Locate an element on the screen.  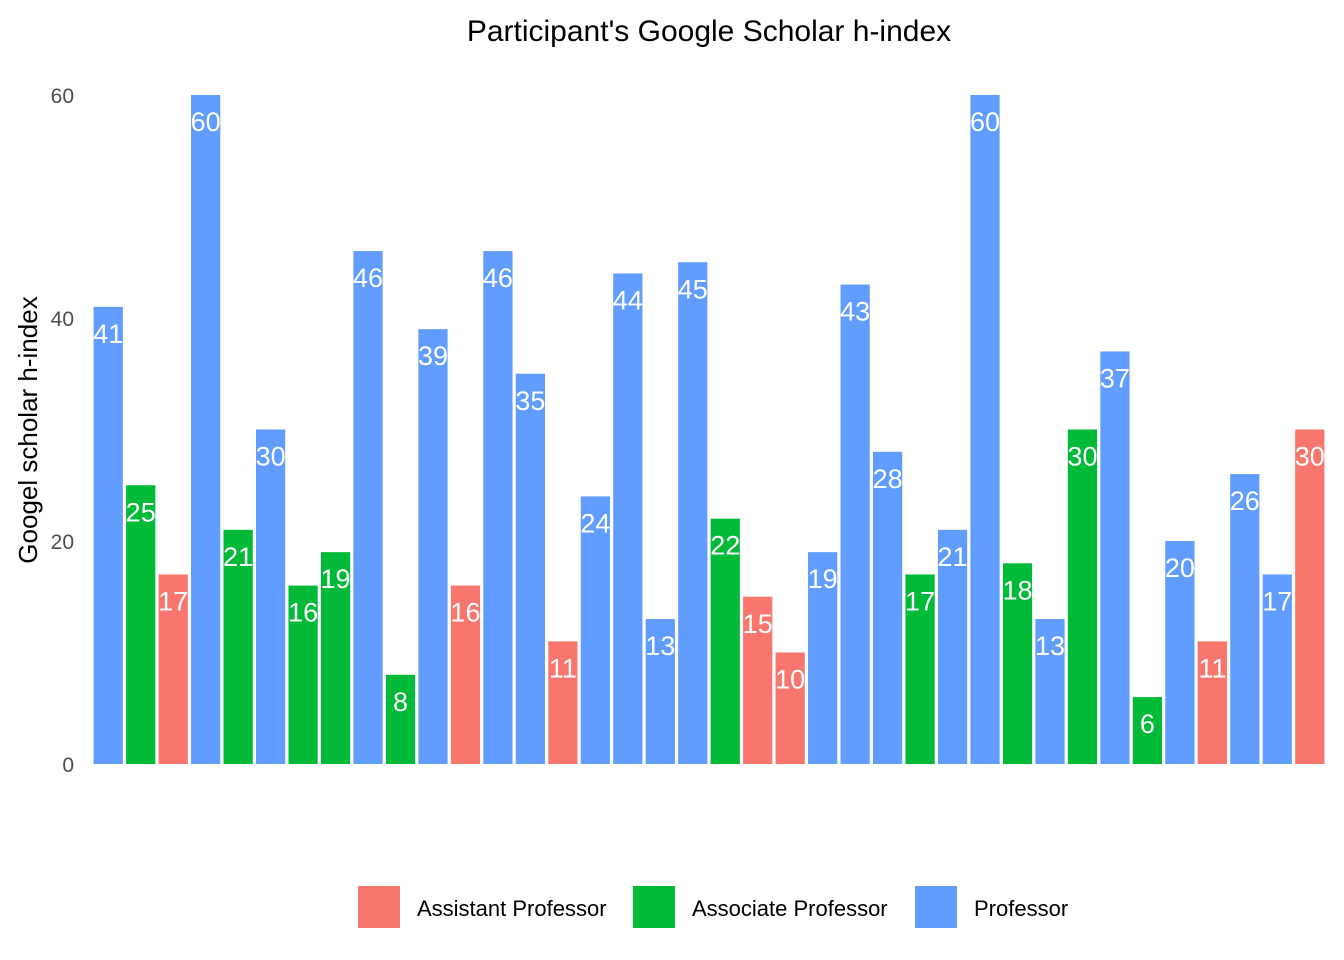
legend-label: Assistant Professor is located at coordinates (512, 908).